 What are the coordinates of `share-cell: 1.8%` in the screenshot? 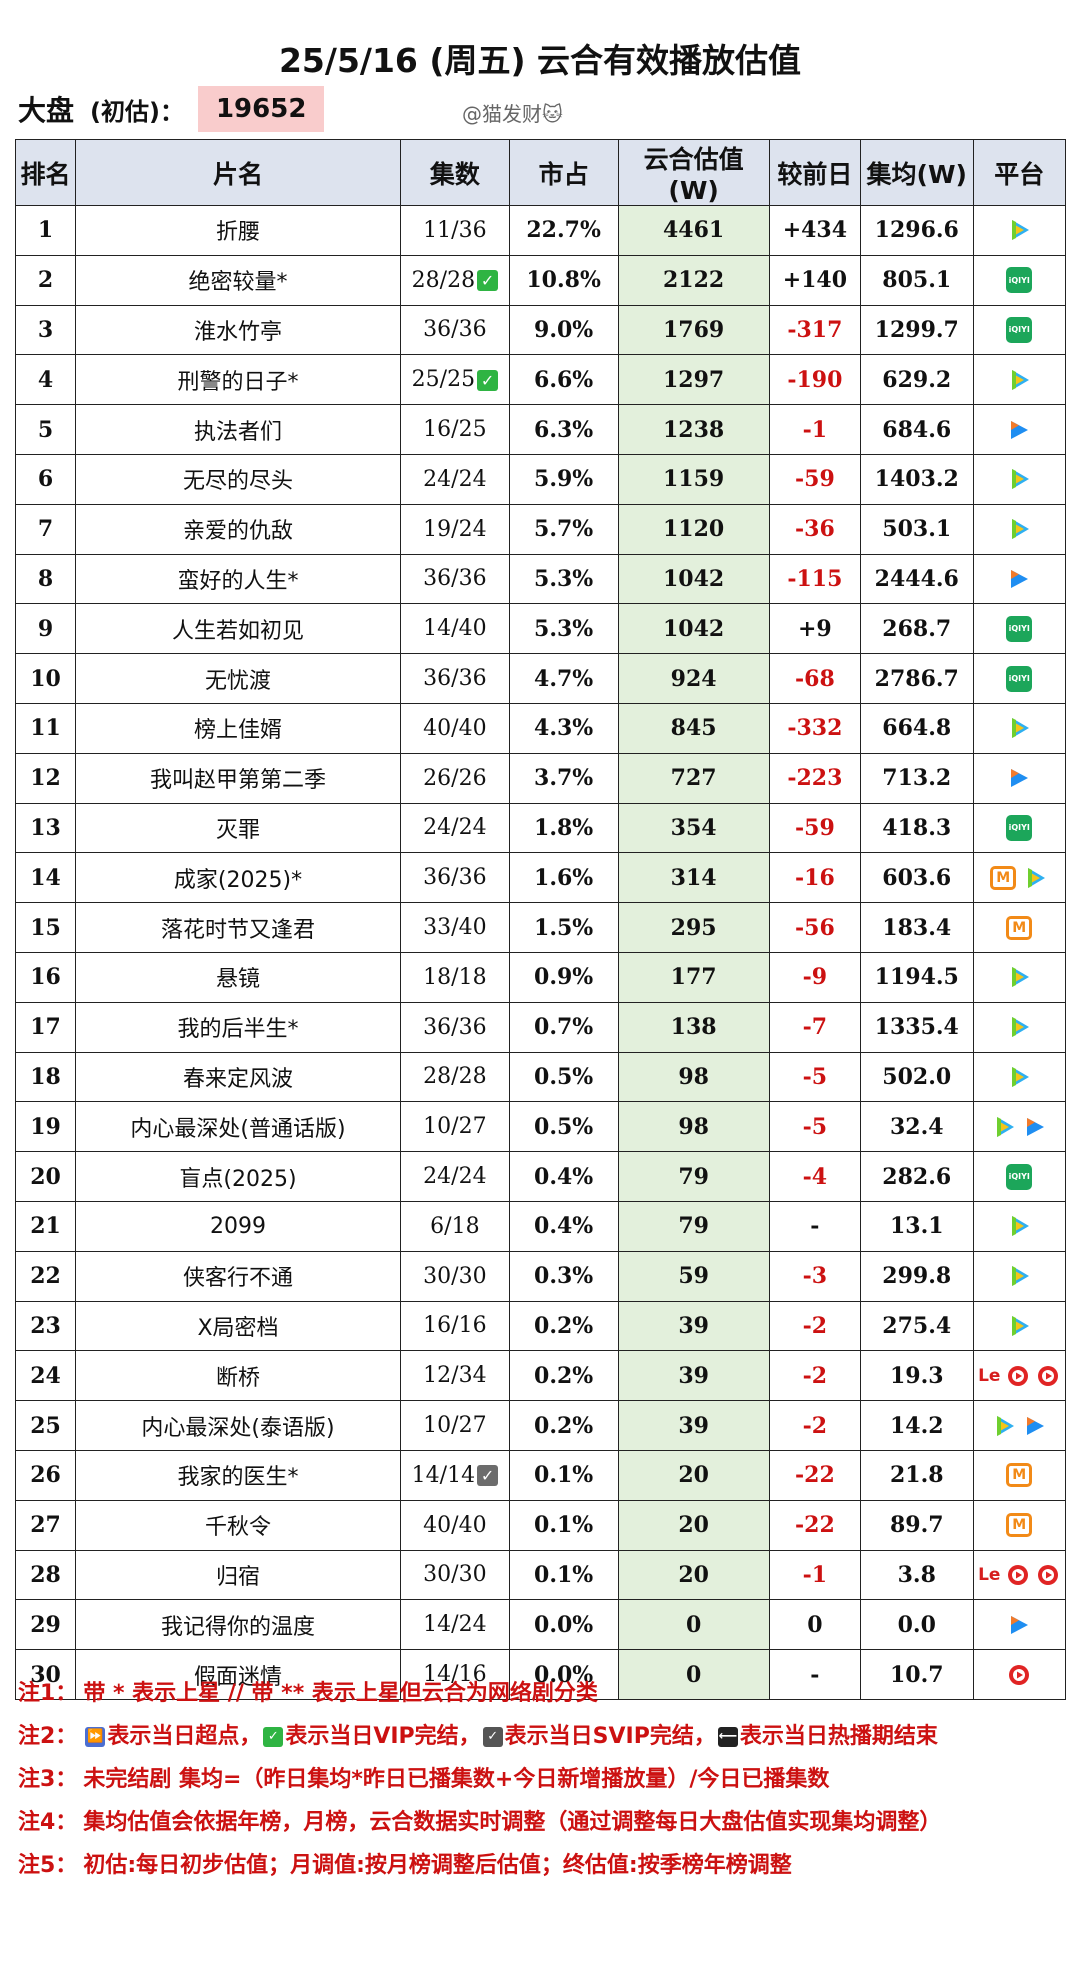 It's located at (563, 828).